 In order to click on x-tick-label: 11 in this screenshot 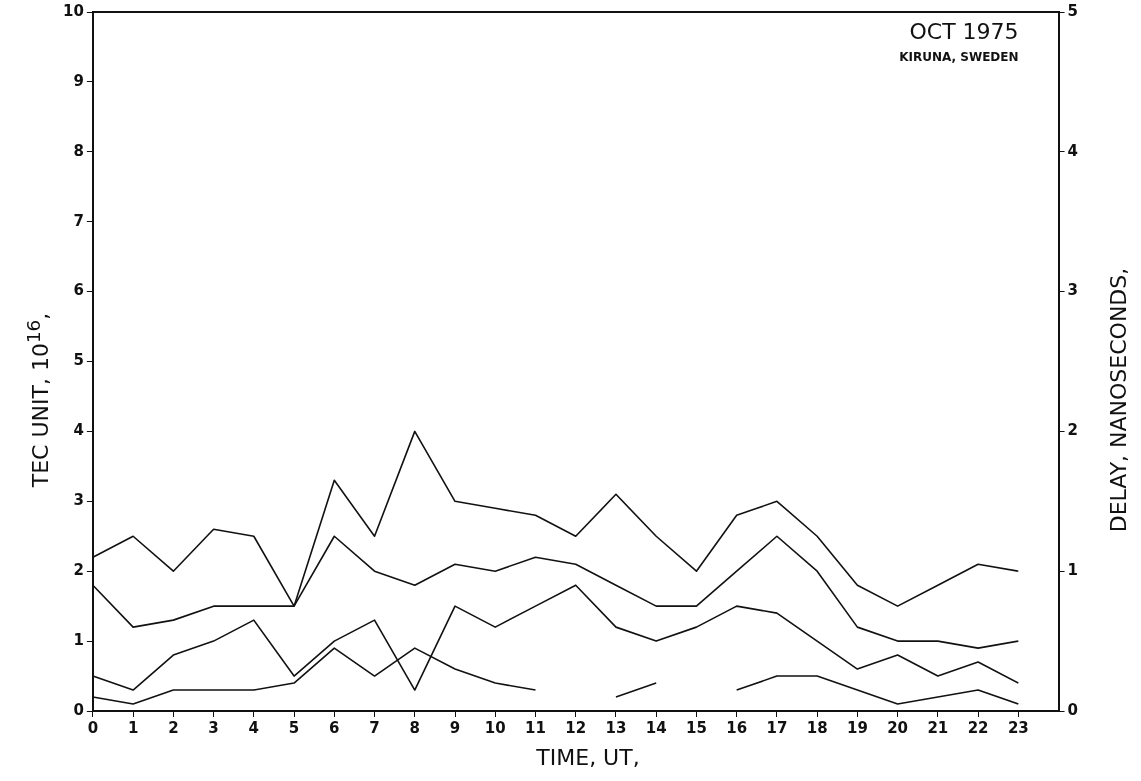, I will do `click(535, 727)`.